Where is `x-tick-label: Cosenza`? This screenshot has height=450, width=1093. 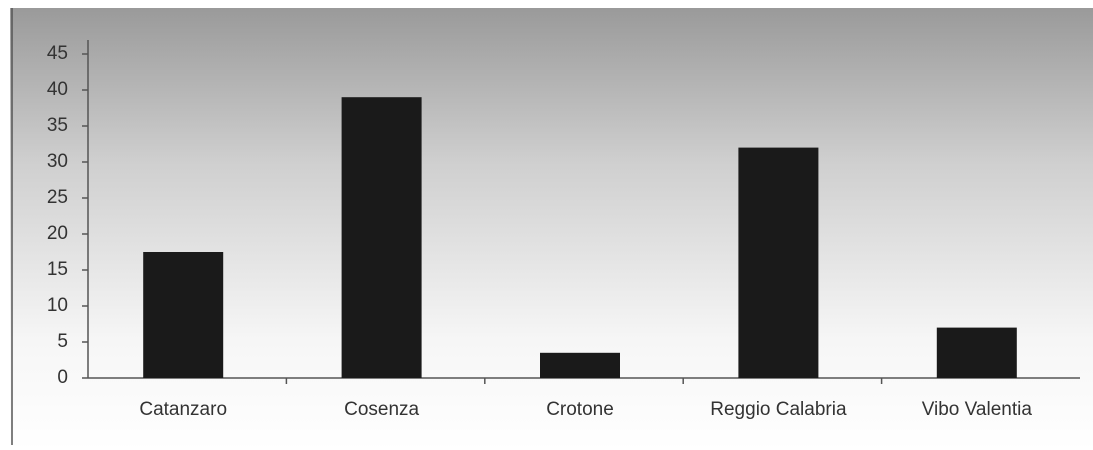 x-tick-label: Cosenza is located at coordinates (381, 409).